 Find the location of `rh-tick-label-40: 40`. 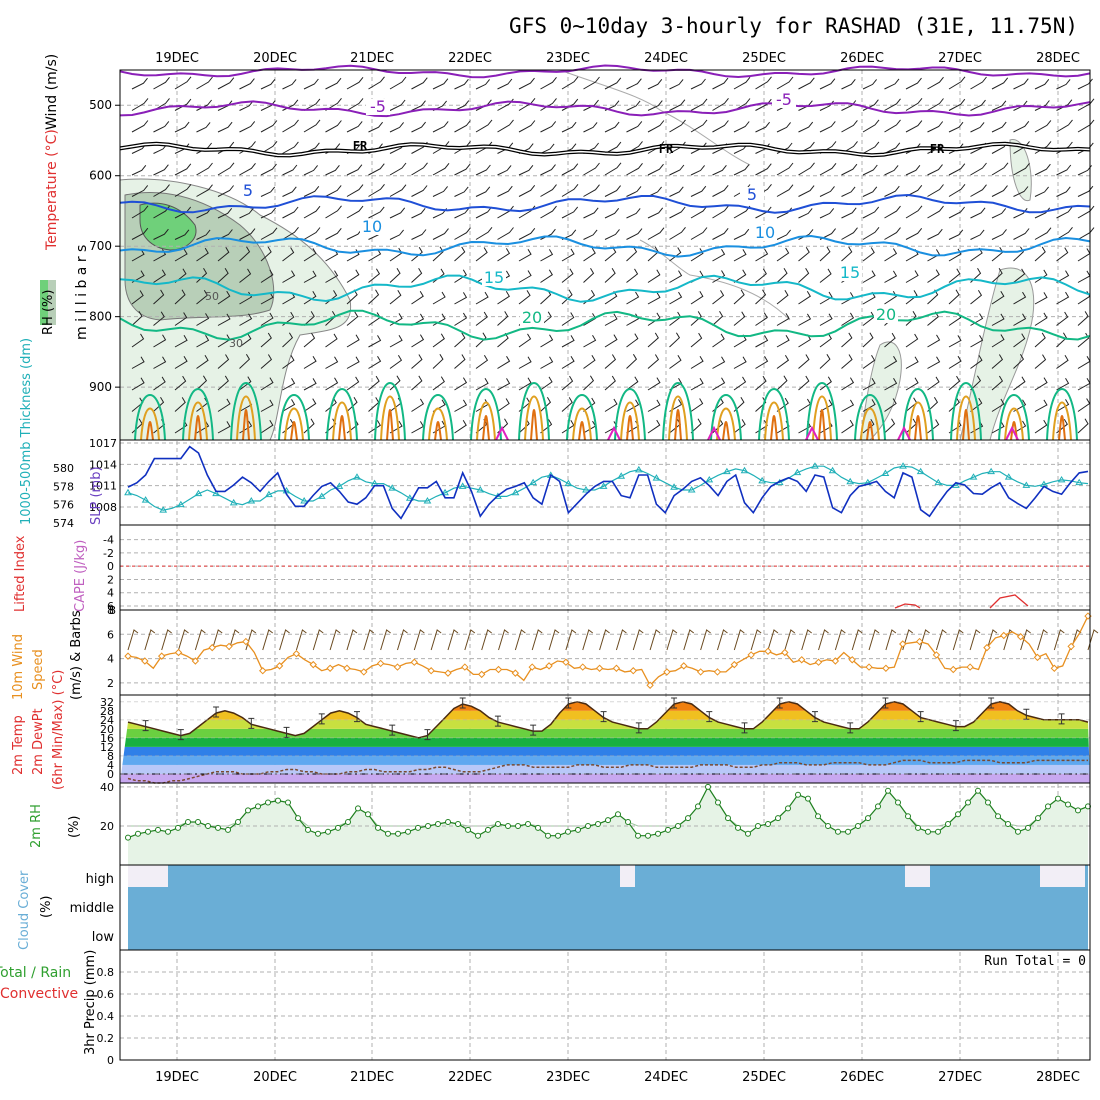

rh-tick-label-40: 40 is located at coordinates (107, 787).